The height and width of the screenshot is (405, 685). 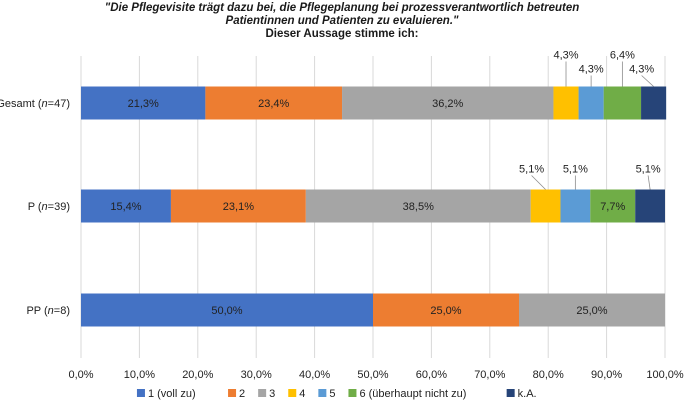 What do you see at coordinates (342, 34) in the screenshot?
I see `title-line-3: Dieser Aussage stimme ich:` at bounding box center [342, 34].